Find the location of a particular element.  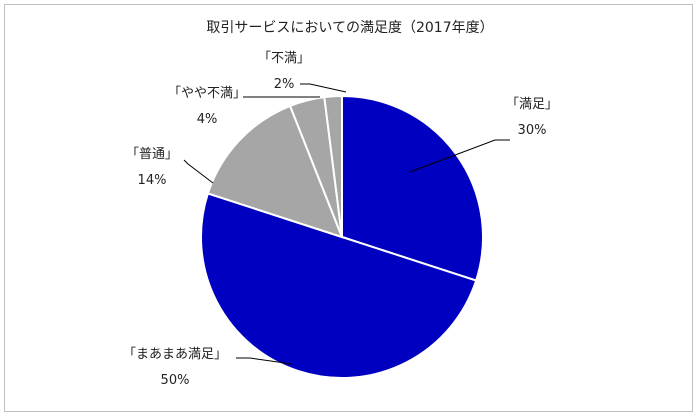

pie-slice-unsatisfied is located at coordinates (333, 166).